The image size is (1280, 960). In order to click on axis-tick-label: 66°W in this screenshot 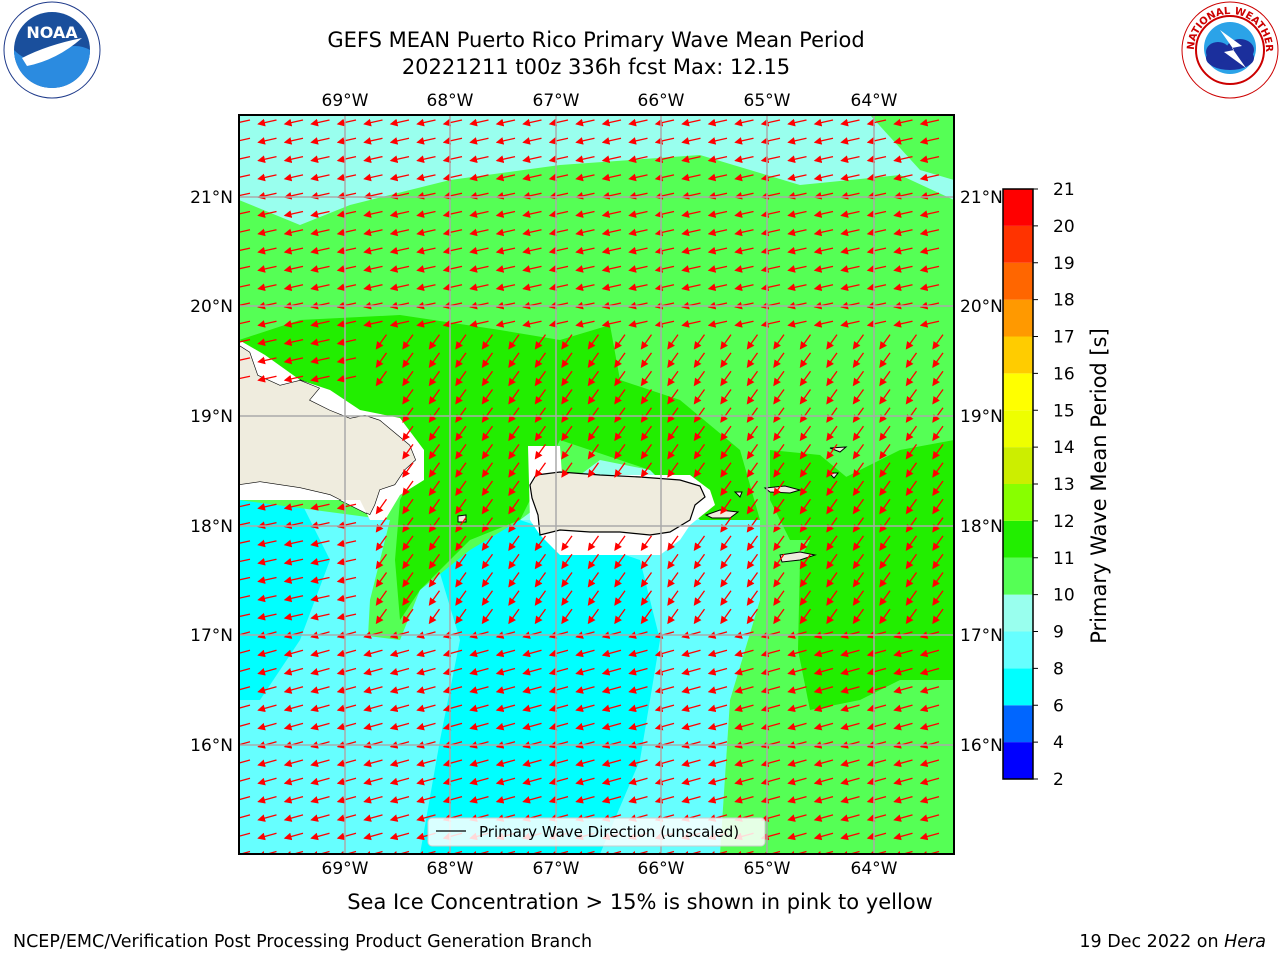, I will do `click(661, 101)`.